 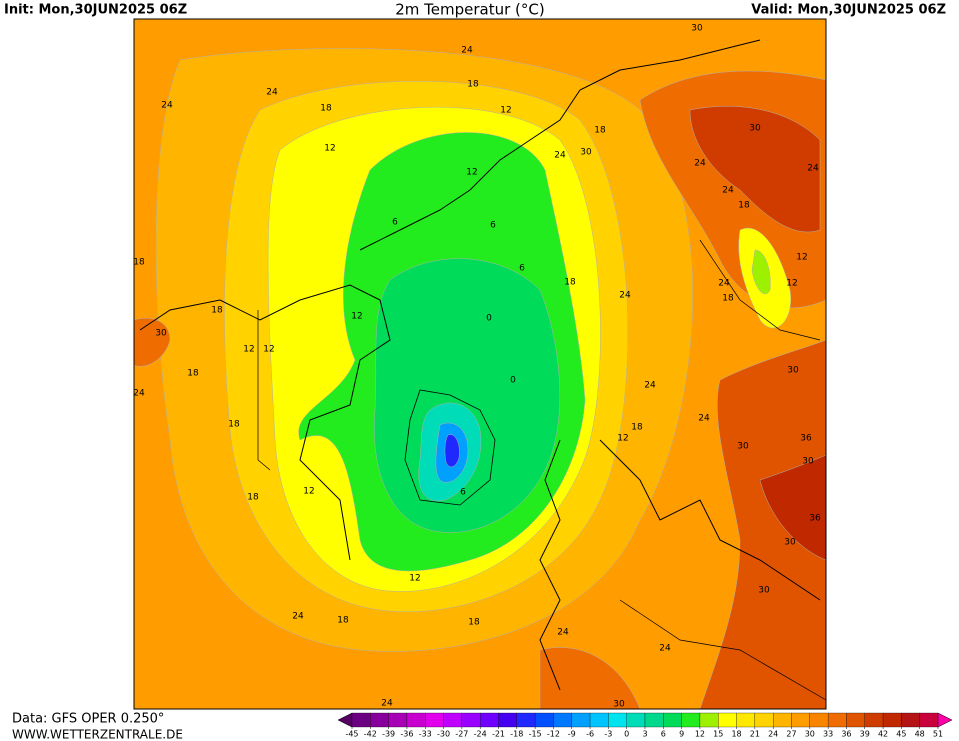 I want to click on colorbar-label: 36, so click(x=846, y=734).